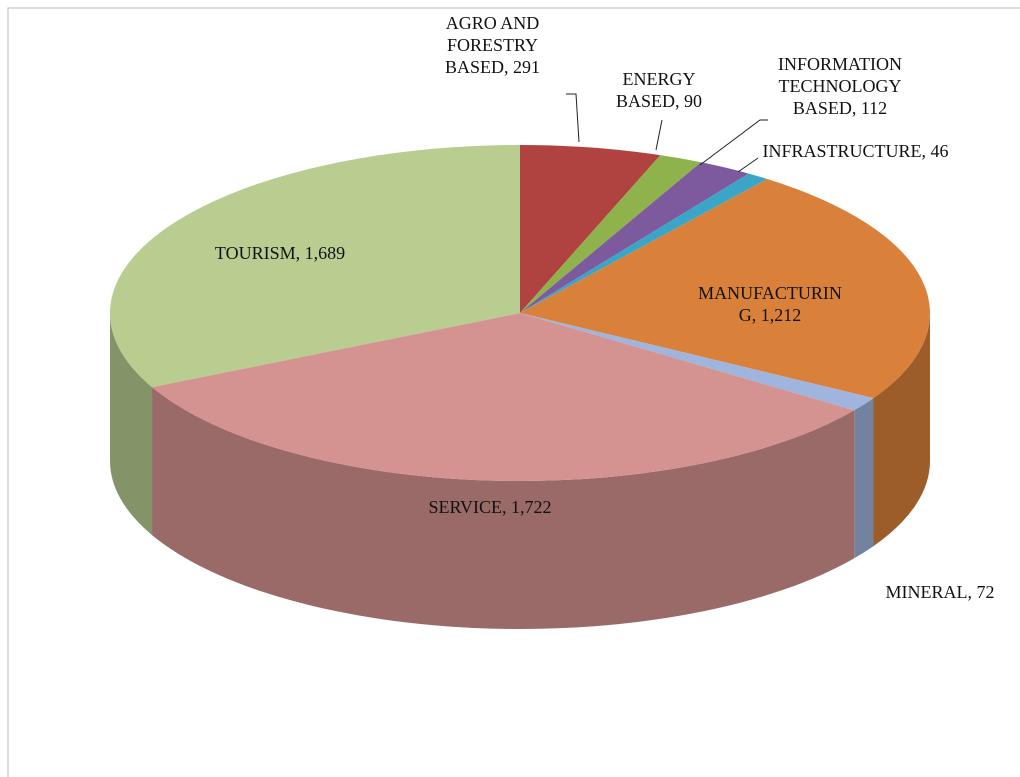 This screenshot has width=1020, height=777. I want to click on data-label: ENERGY BASED90, so click(659, 90).